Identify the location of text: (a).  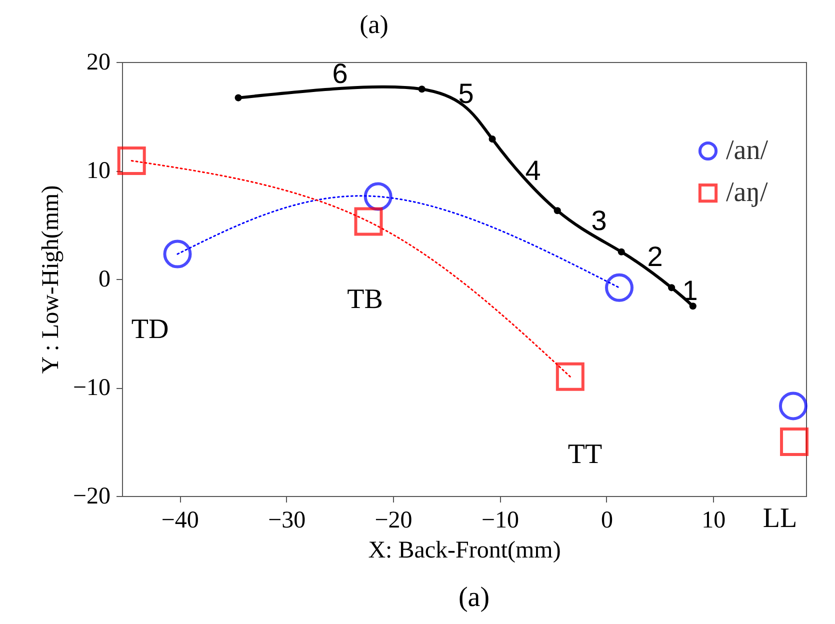
(474, 597).